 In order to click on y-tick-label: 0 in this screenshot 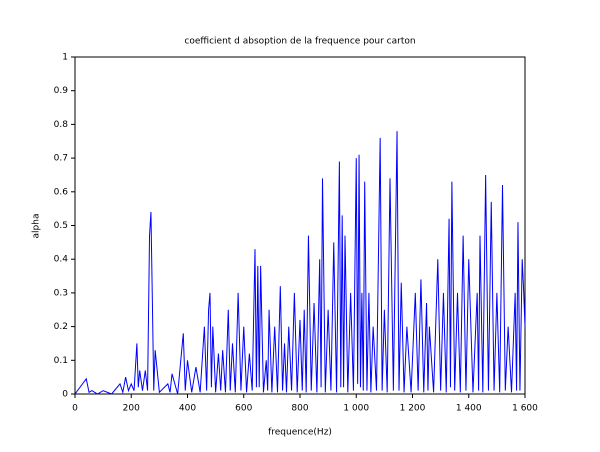, I will do `click(65, 395)`.